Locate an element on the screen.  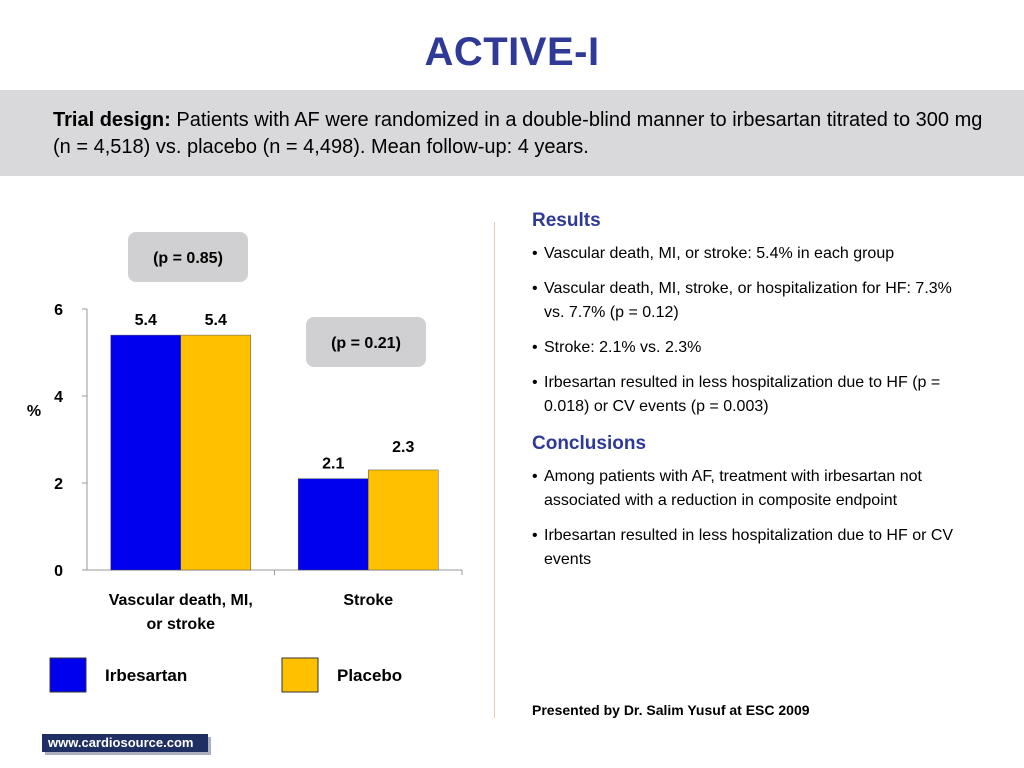
presented-by: Presented by Dr. Salim Yusuf at ESC 2009 is located at coordinates (671, 710).